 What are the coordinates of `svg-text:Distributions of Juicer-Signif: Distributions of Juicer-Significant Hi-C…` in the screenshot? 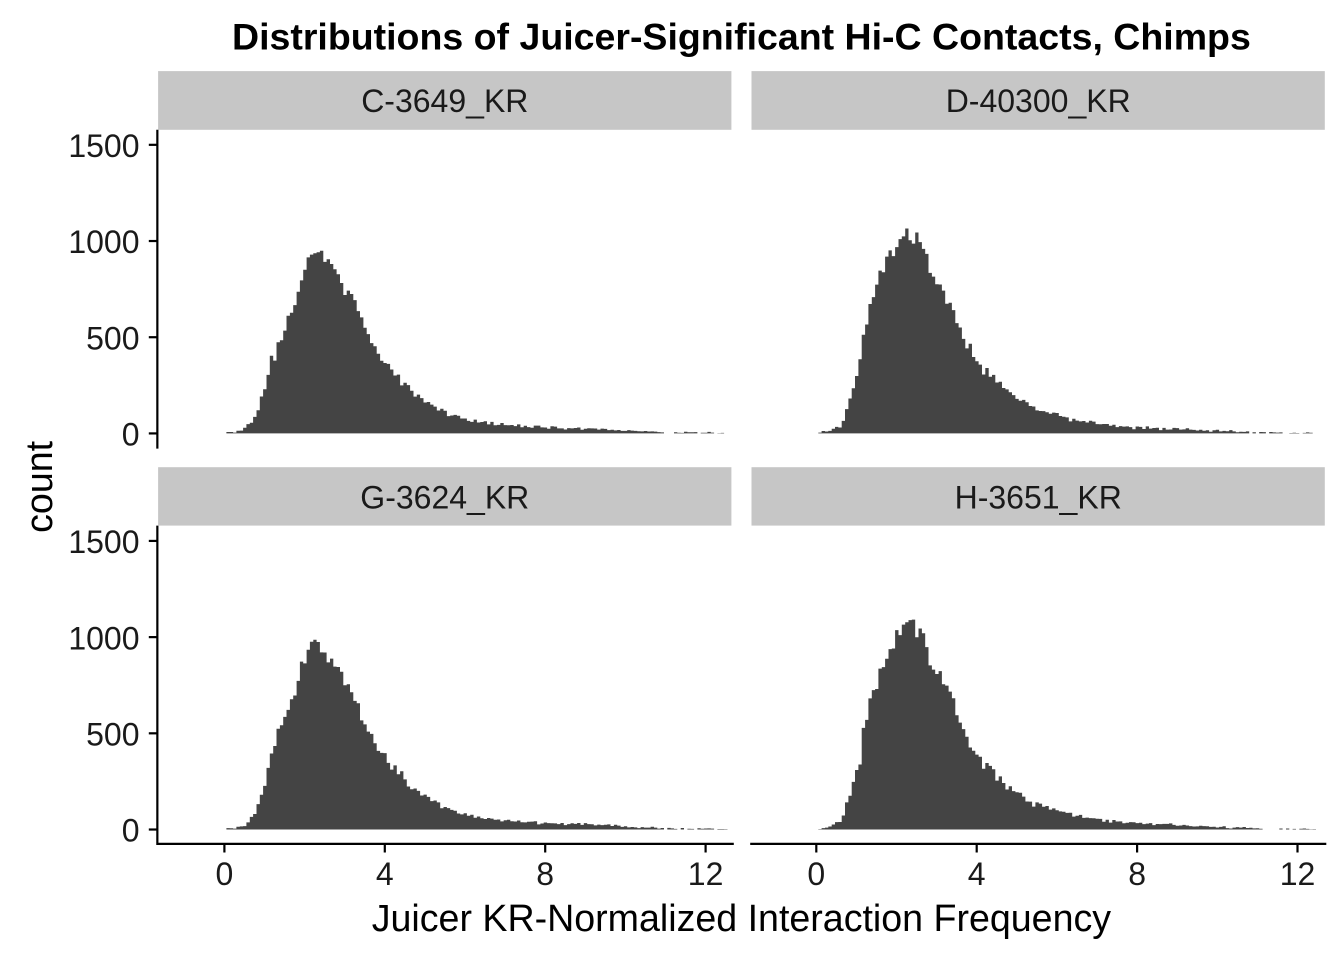 It's located at (741, 36).